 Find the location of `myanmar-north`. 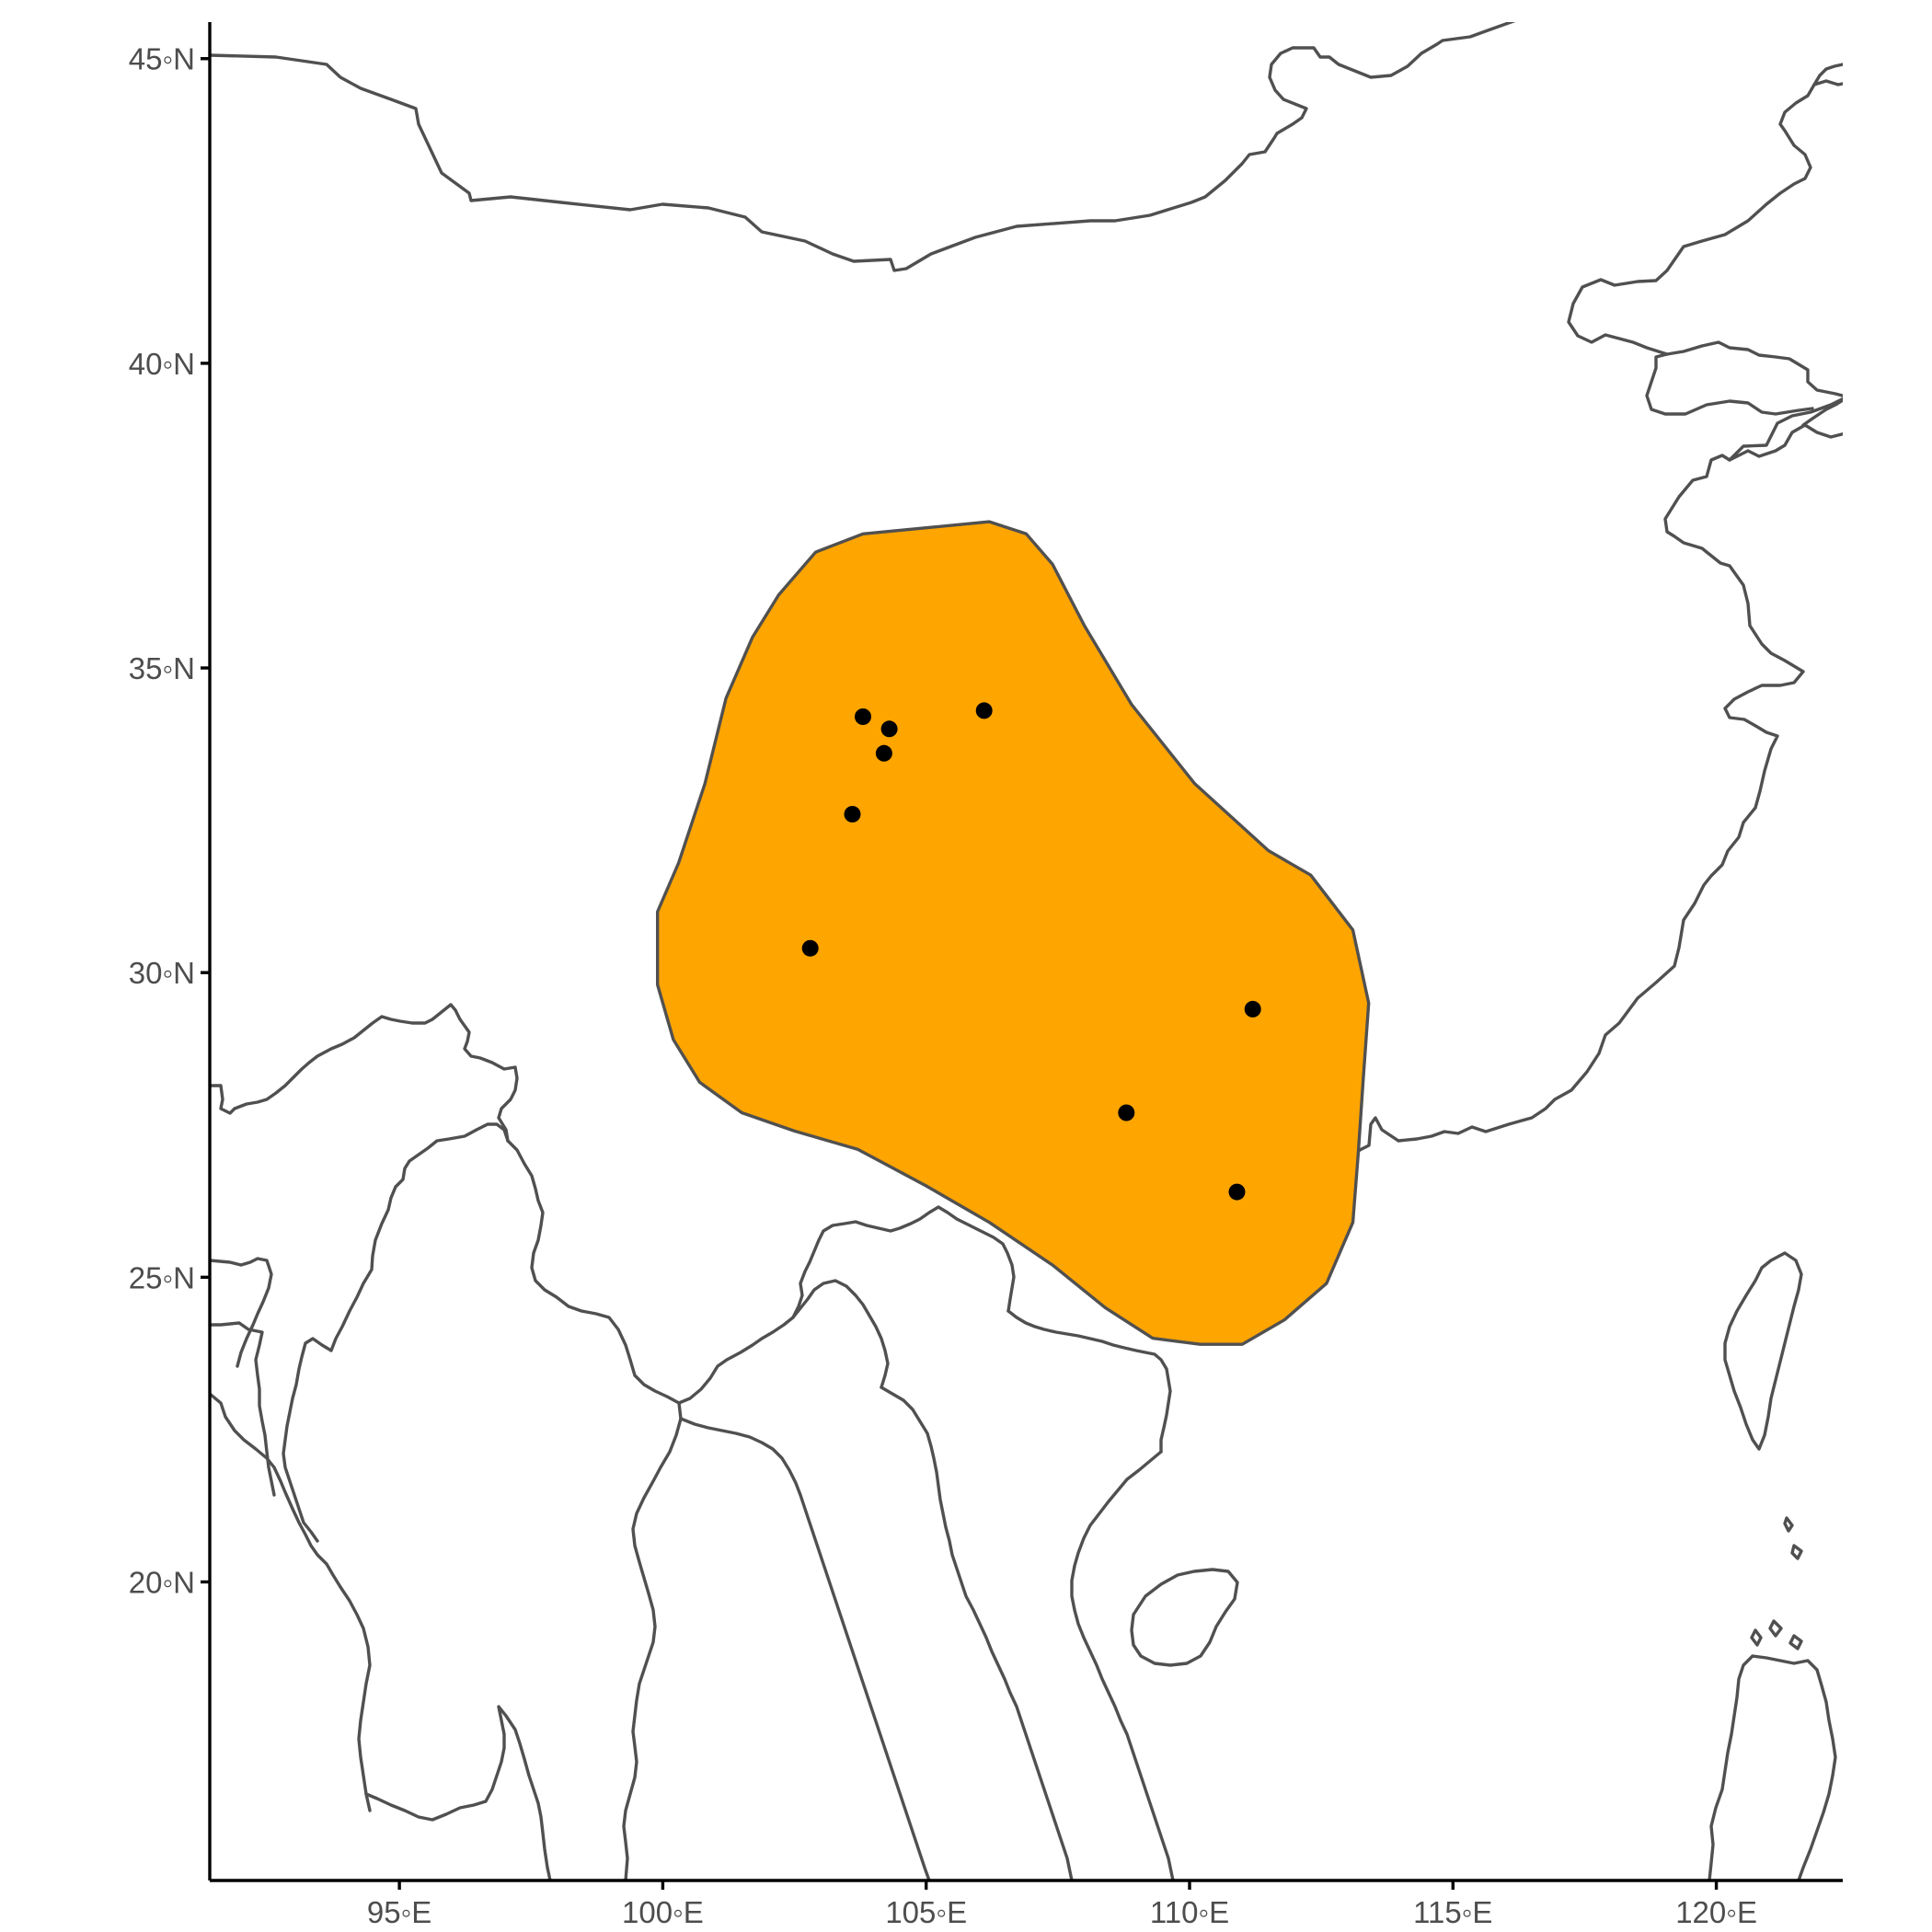

myanmar-north is located at coordinates (396, 1332).